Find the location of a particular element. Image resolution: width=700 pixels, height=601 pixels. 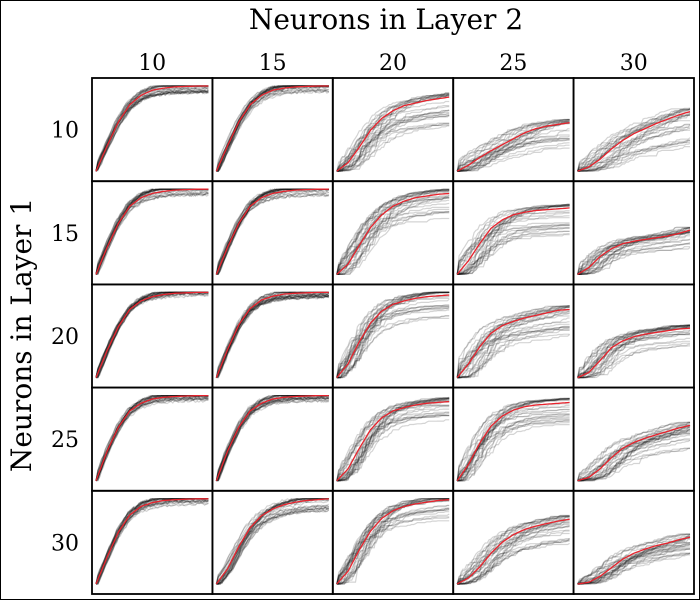

panel-r10-c30 is located at coordinates (633, 130).